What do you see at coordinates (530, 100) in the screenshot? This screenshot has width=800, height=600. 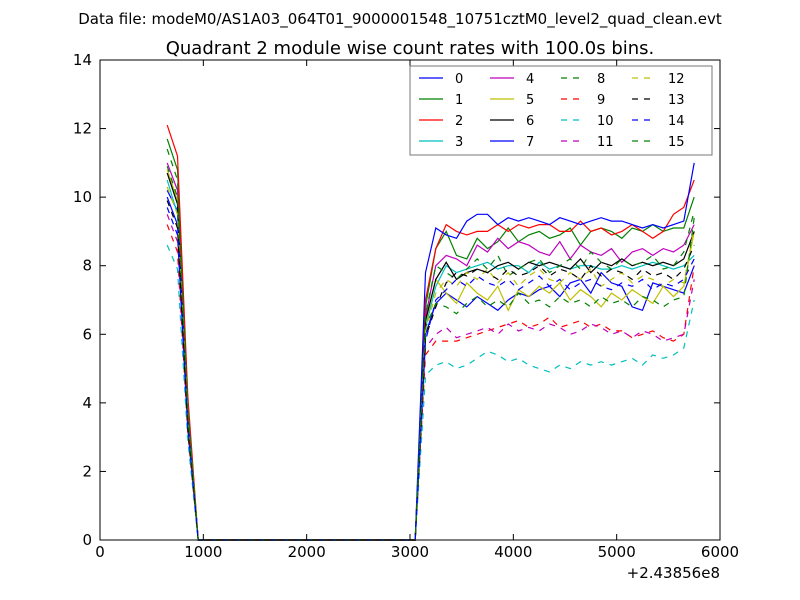 I see `legend-label-5: 5` at bounding box center [530, 100].